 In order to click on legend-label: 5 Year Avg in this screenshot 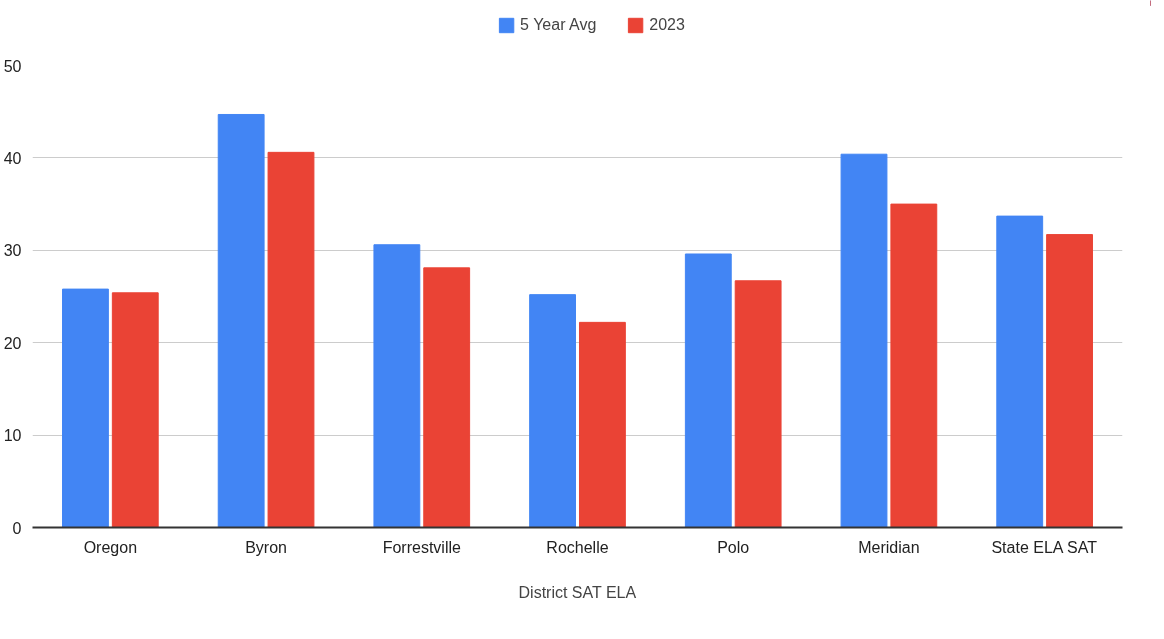, I will do `click(558, 25)`.